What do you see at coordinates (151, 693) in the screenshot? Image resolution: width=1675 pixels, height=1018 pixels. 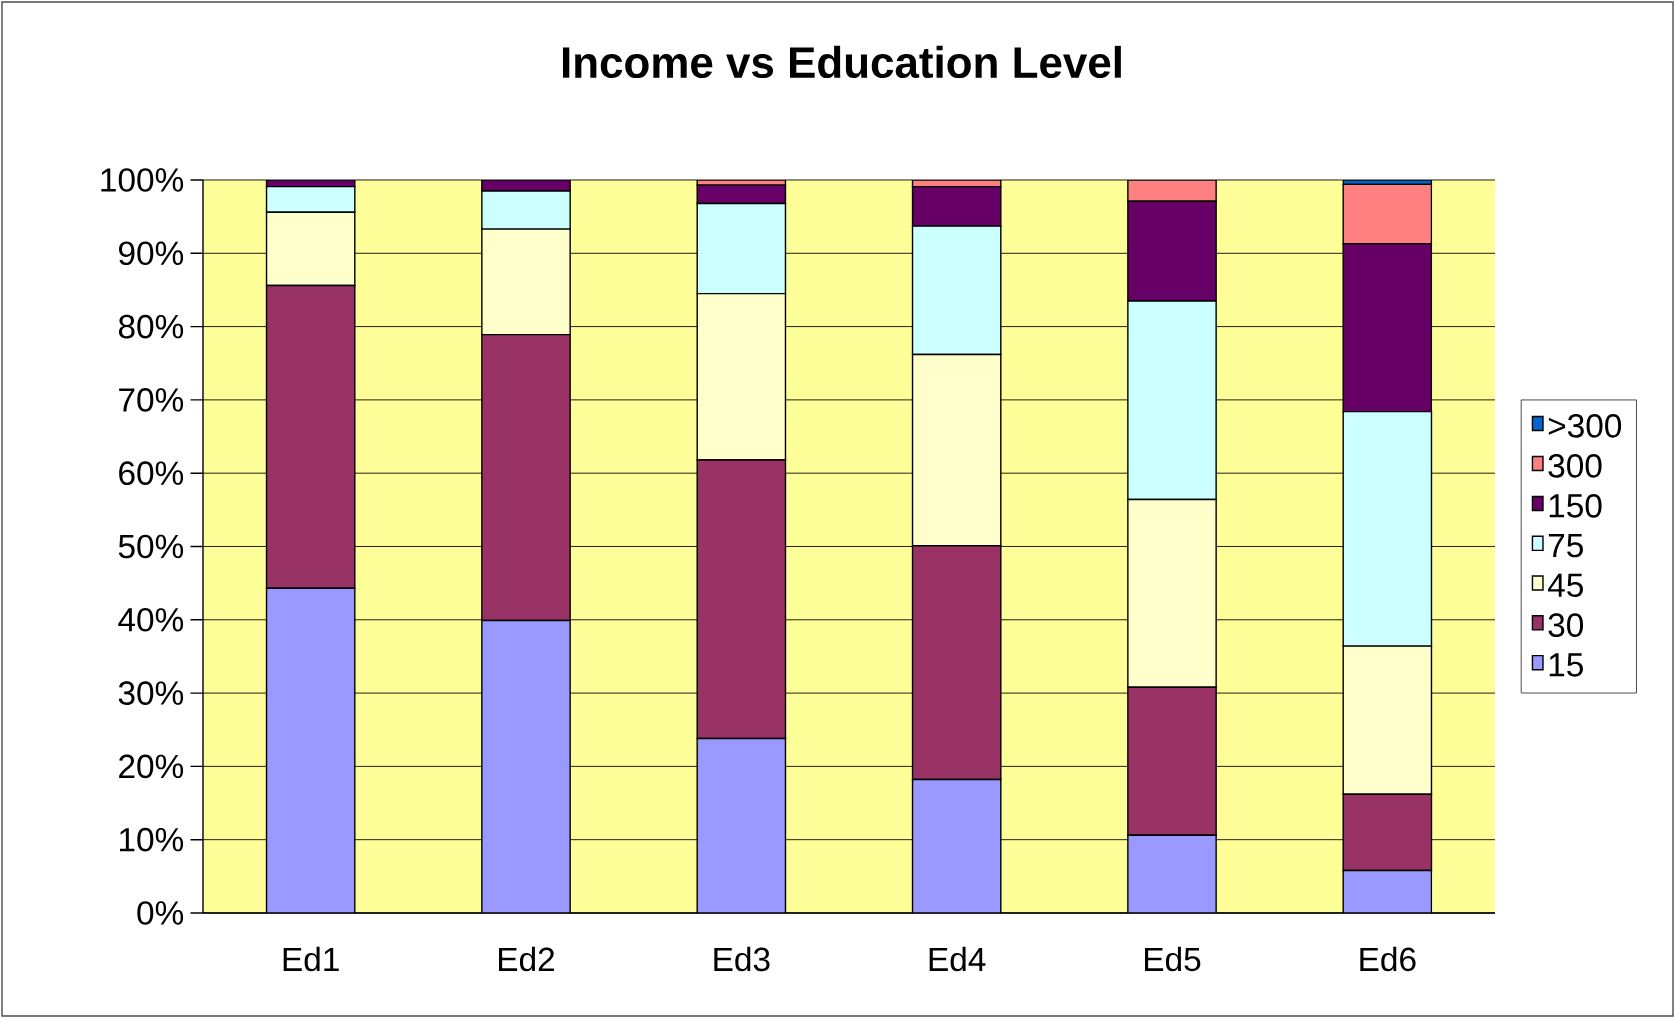 I see `y-tick-label: 30%` at bounding box center [151, 693].